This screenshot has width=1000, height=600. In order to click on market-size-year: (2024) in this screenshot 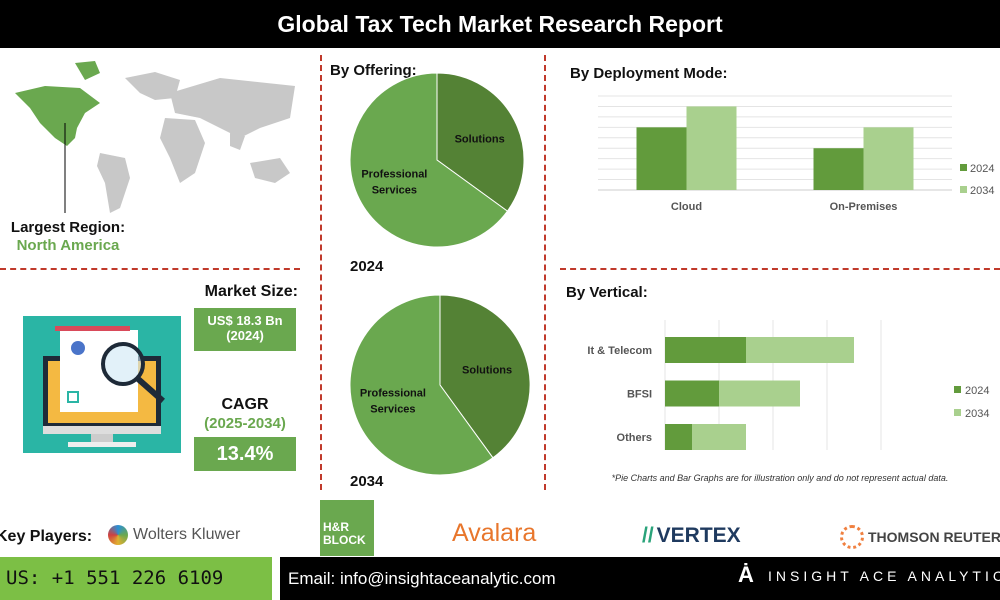, I will do `click(245, 335)`.